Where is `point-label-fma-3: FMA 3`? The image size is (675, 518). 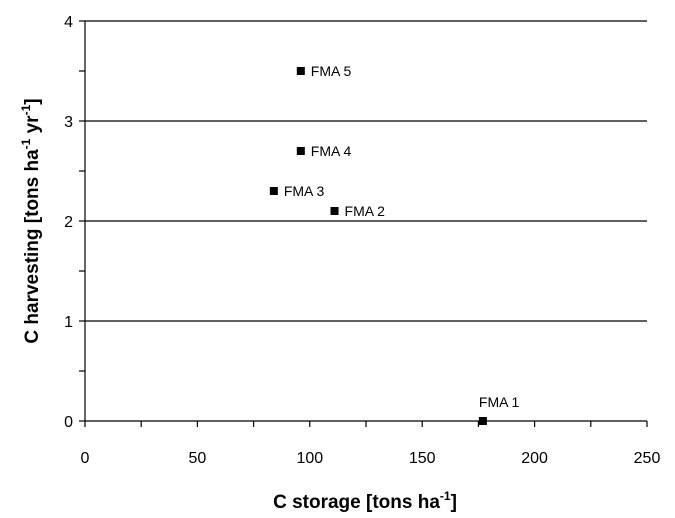 point-label-fma-3: FMA 3 is located at coordinates (304, 191).